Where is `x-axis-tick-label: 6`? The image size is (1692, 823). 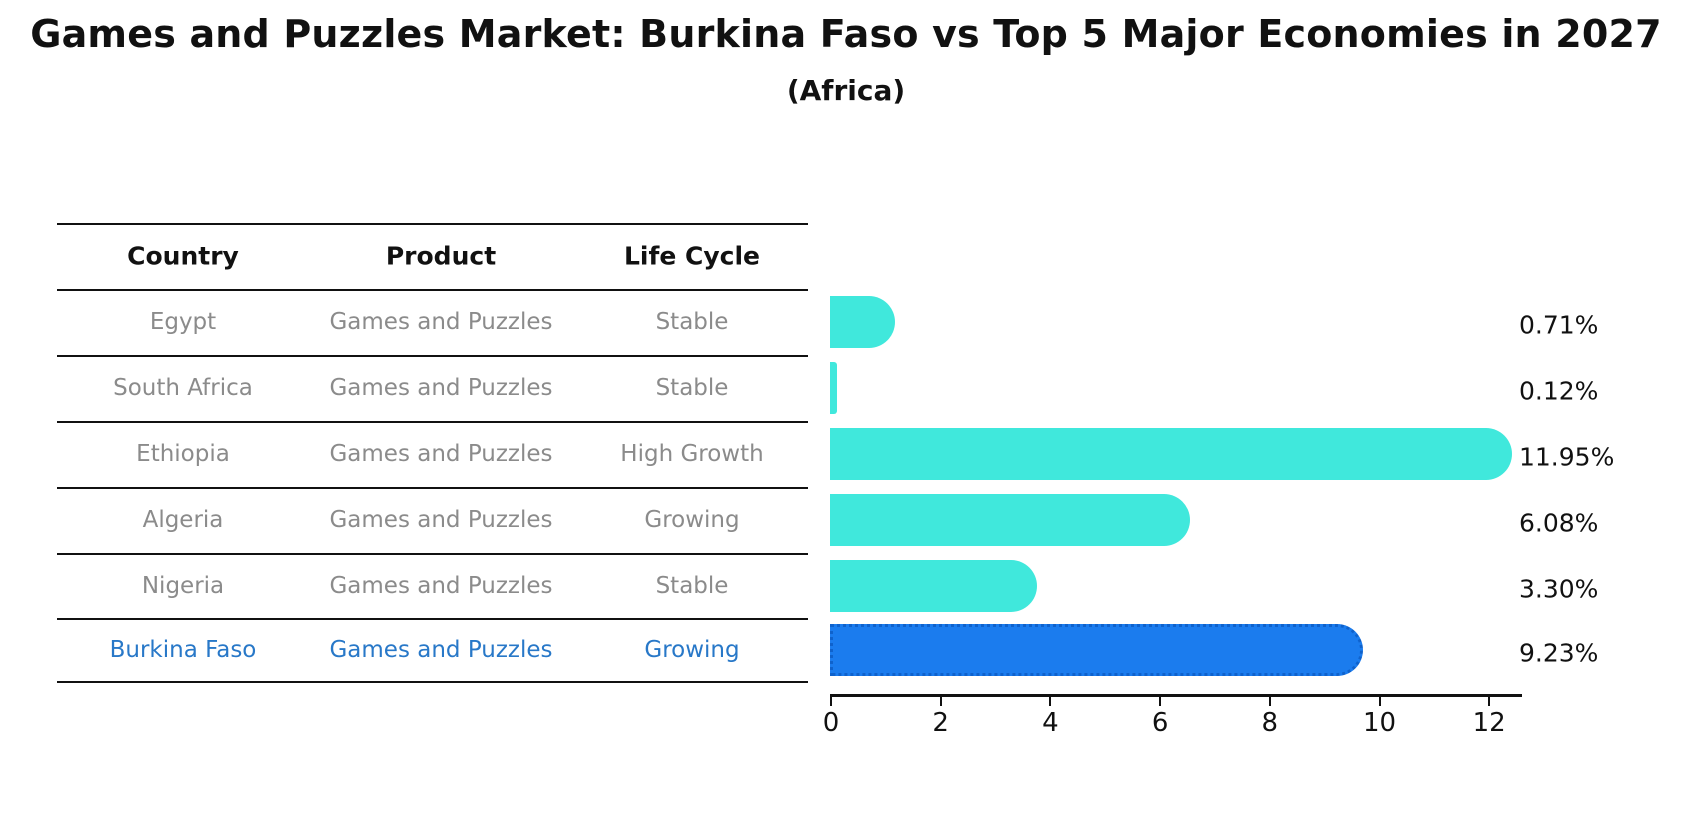
x-axis-tick-label: 6 is located at coordinates (1160, 723).